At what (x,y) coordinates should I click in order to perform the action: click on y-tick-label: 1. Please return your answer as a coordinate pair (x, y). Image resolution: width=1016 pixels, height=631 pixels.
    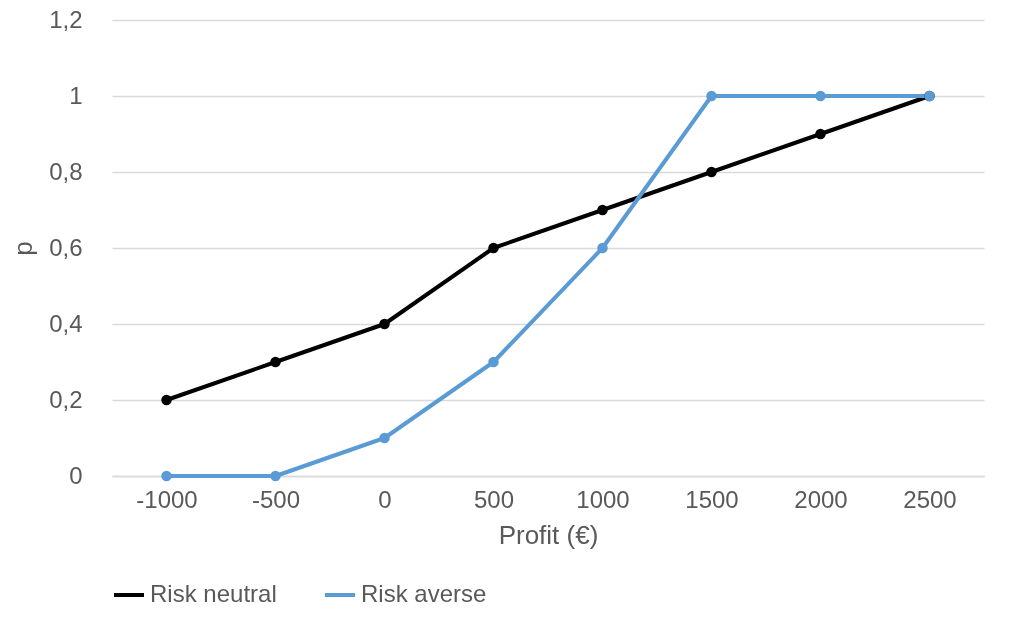
    Looking at the image, I should click on (76, 95).